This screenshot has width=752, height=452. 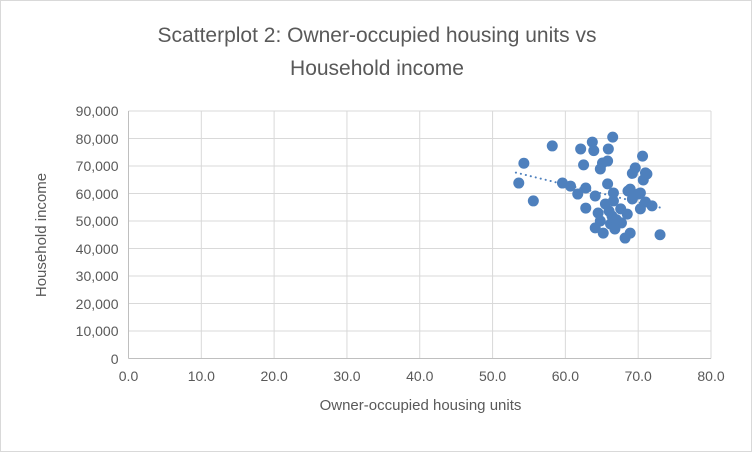 I want to click on y-tick-label: 80,000, so click(x=97, y=138).